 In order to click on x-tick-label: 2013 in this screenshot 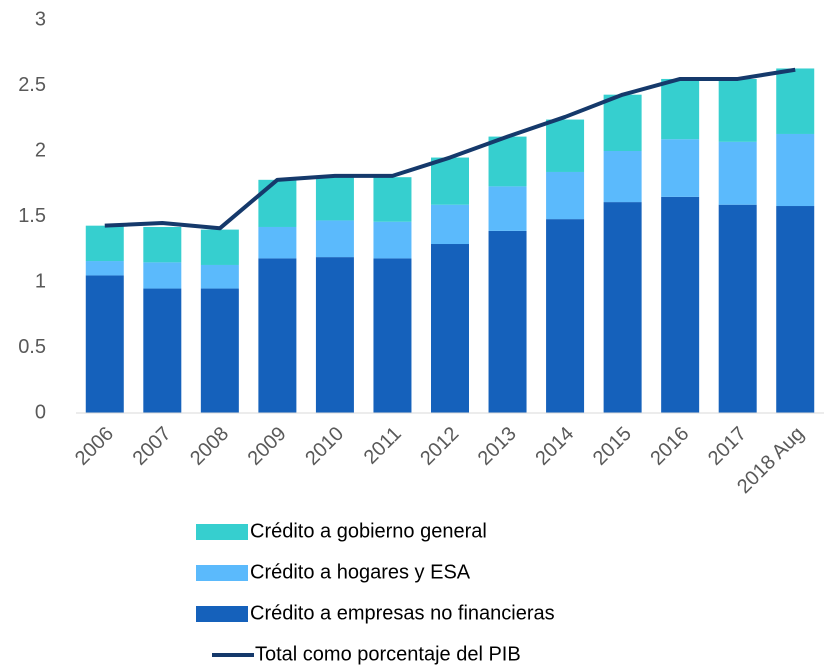, I will do `click(497, 446)`.